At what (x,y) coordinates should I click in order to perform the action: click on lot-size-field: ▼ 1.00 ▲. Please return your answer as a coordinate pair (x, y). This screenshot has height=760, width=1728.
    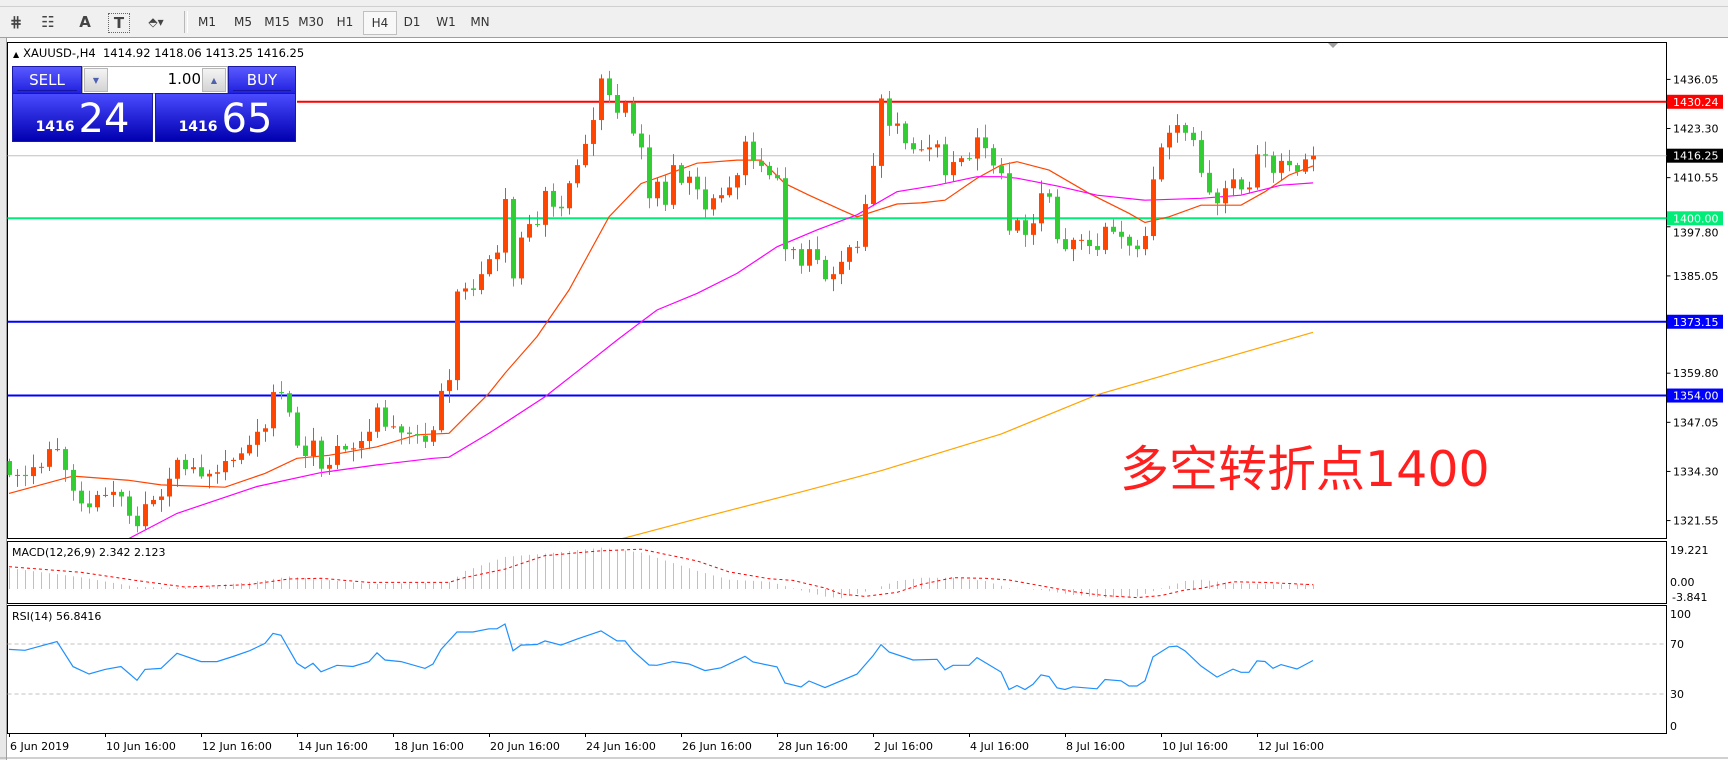
    Looking at the image, I should click on (155, 80).